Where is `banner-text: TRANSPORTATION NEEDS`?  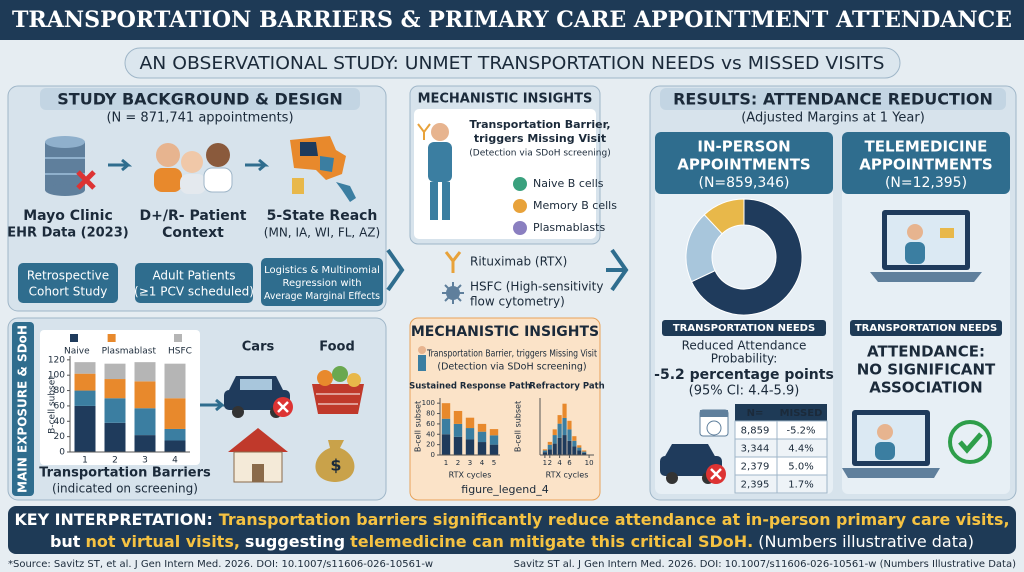 banner-text: TRANSPORTATION NEEDS is located at coordinates (926, 328).